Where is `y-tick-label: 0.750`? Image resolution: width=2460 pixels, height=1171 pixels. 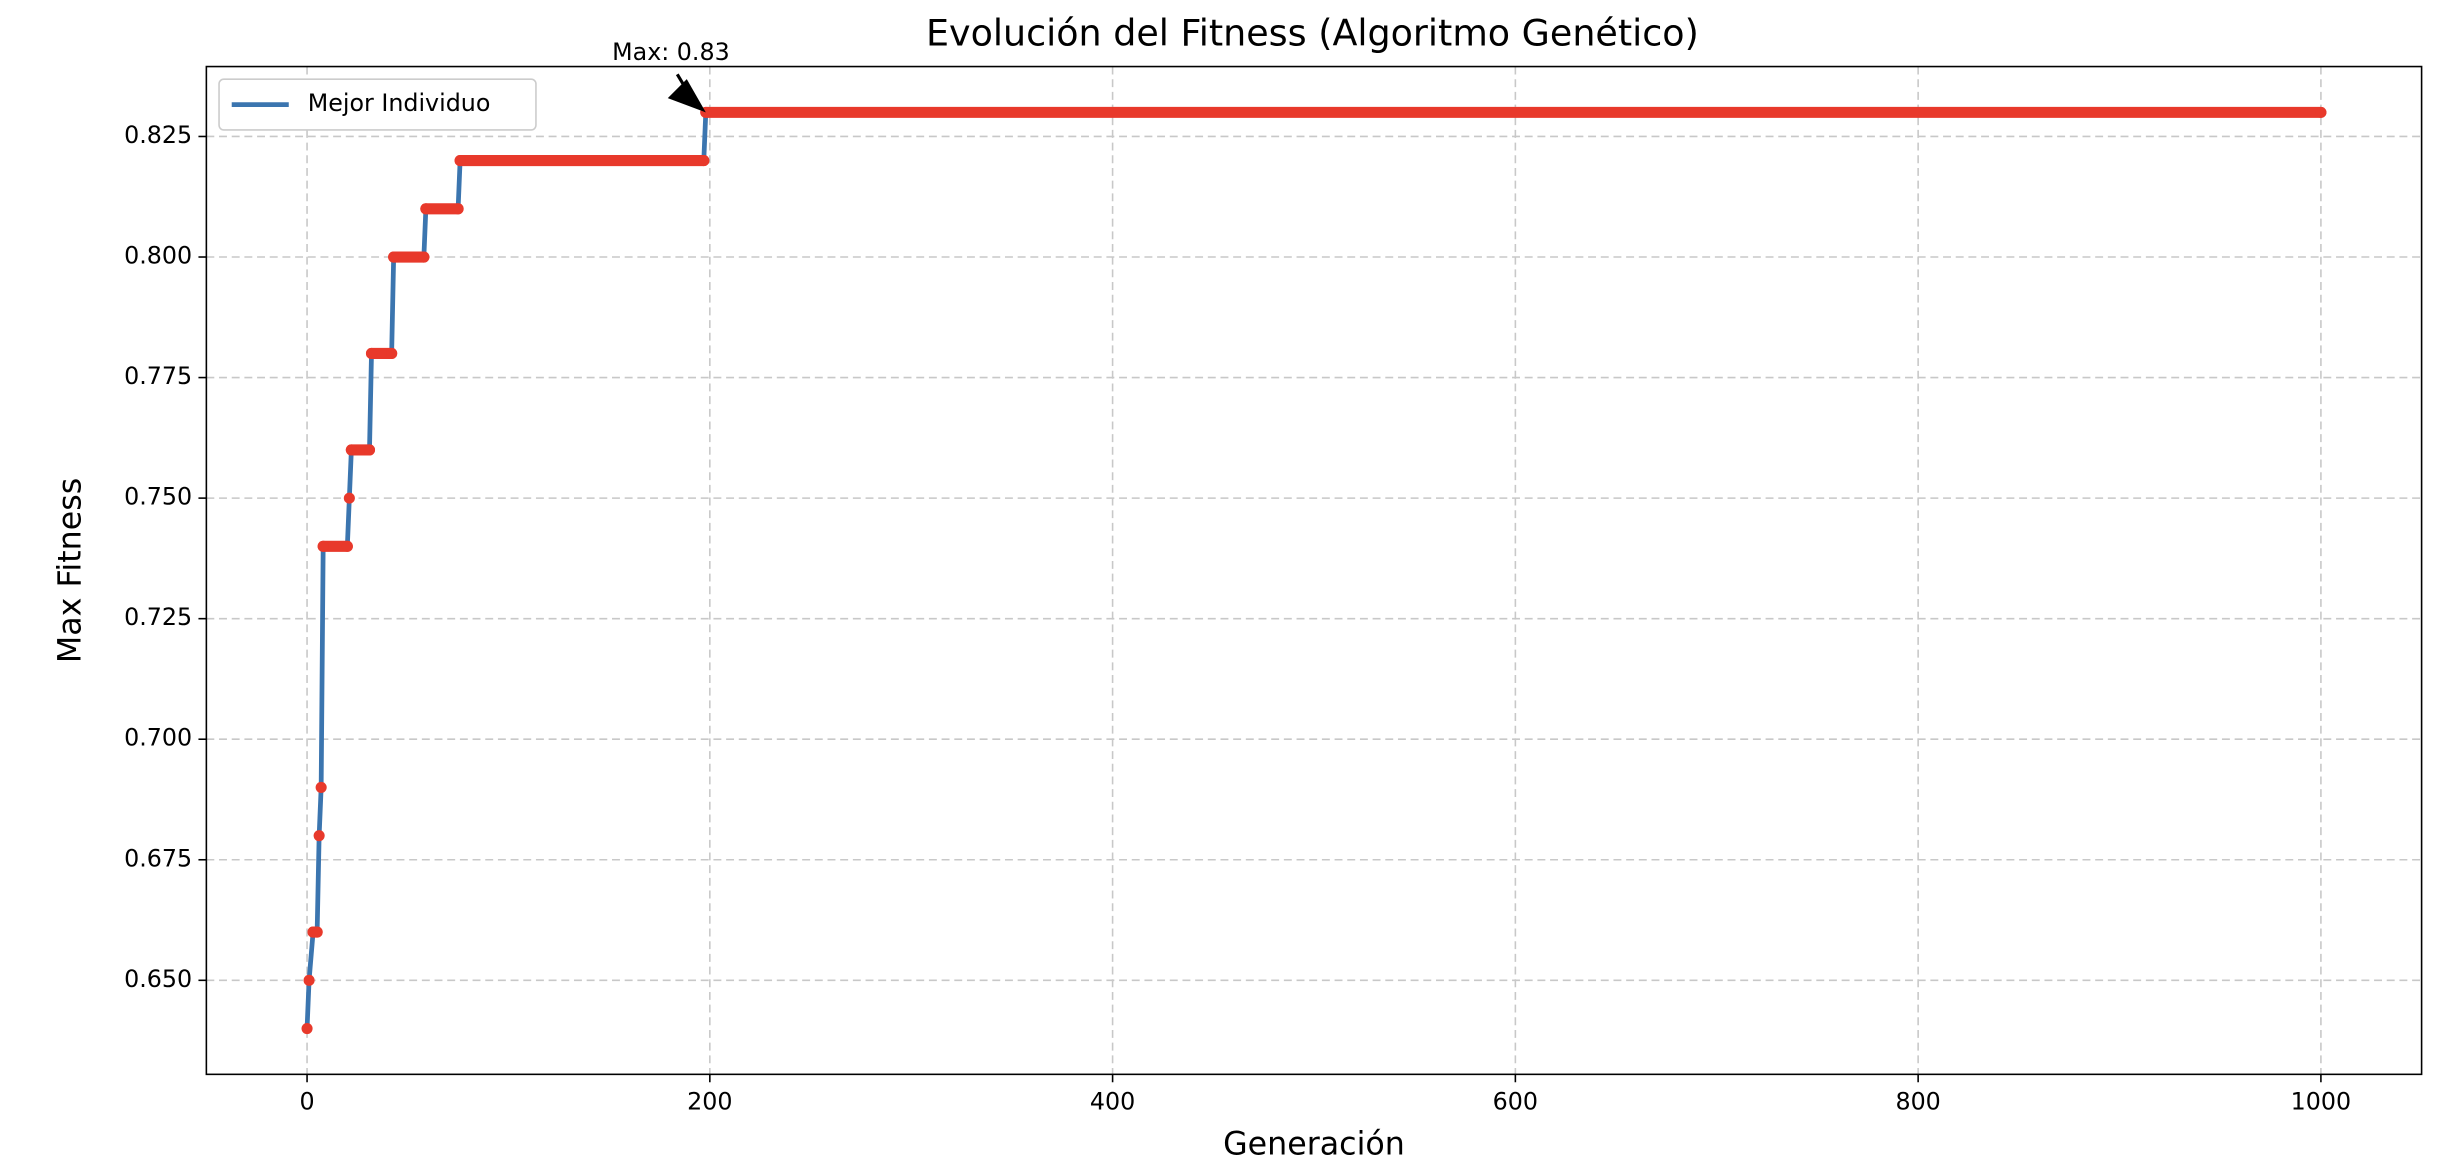
y-tick-label: 0.750 is located at coordinates (158, 497).